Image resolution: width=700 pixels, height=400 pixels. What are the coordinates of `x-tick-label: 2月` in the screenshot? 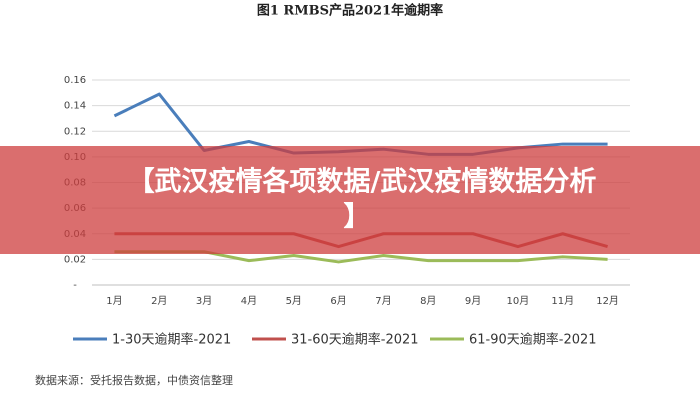 It's located at (159, 301).